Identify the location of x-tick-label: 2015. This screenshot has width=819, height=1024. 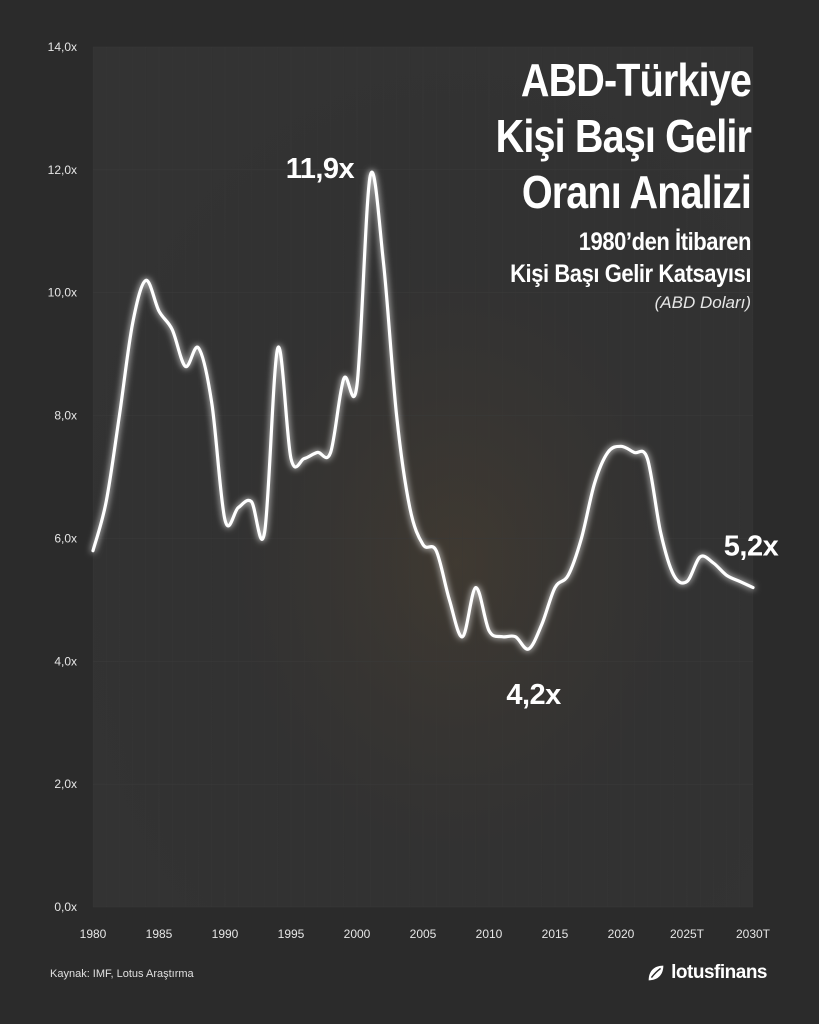
(555, 934).